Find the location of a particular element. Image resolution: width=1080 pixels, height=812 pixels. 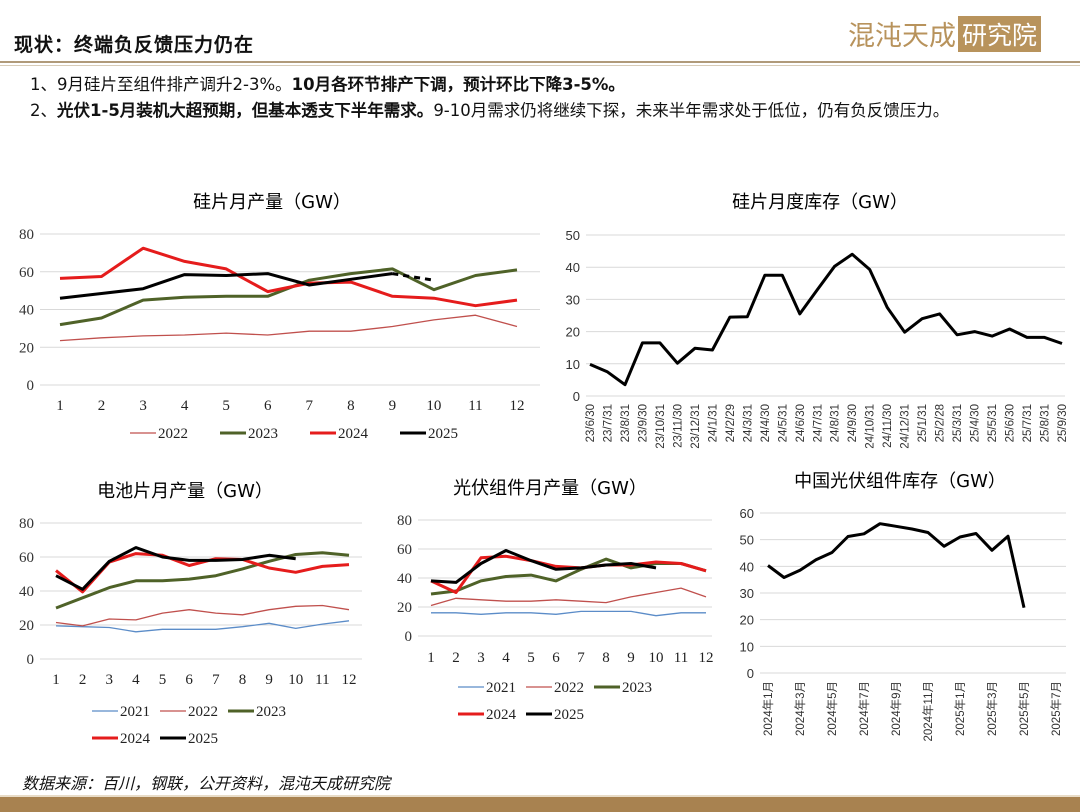

x-tick-label: 25/1/31 is located at coordinates (923, 423).